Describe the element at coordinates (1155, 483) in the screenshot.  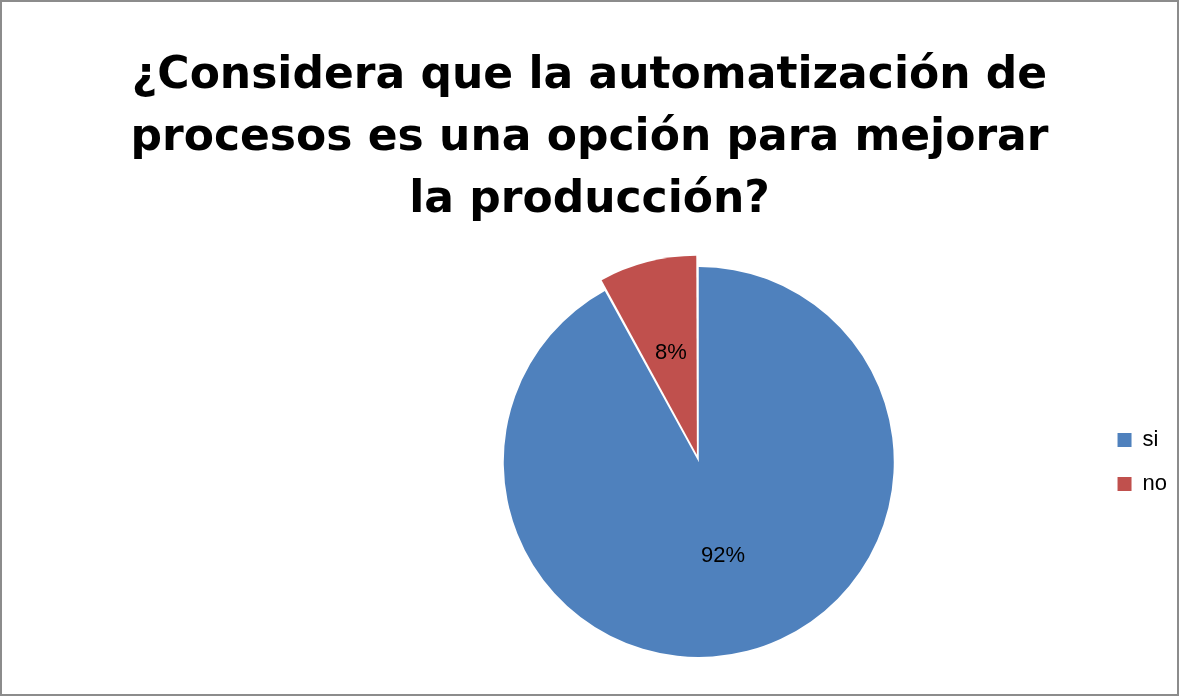
I see `legend-label: no` at that location.